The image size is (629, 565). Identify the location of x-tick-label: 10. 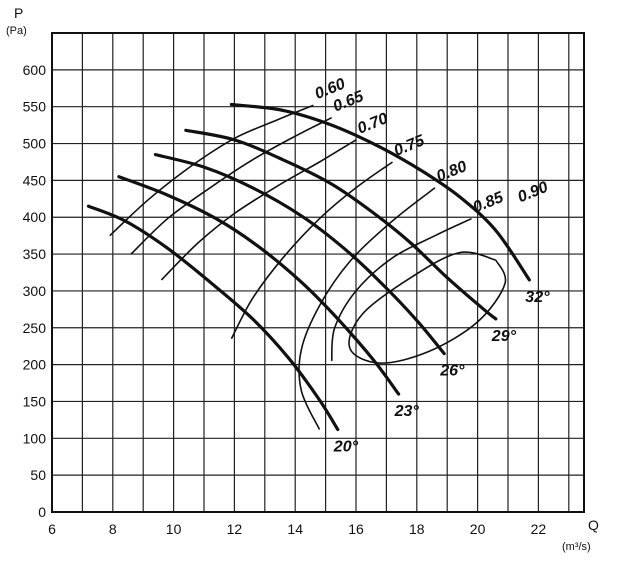
(174, 529).